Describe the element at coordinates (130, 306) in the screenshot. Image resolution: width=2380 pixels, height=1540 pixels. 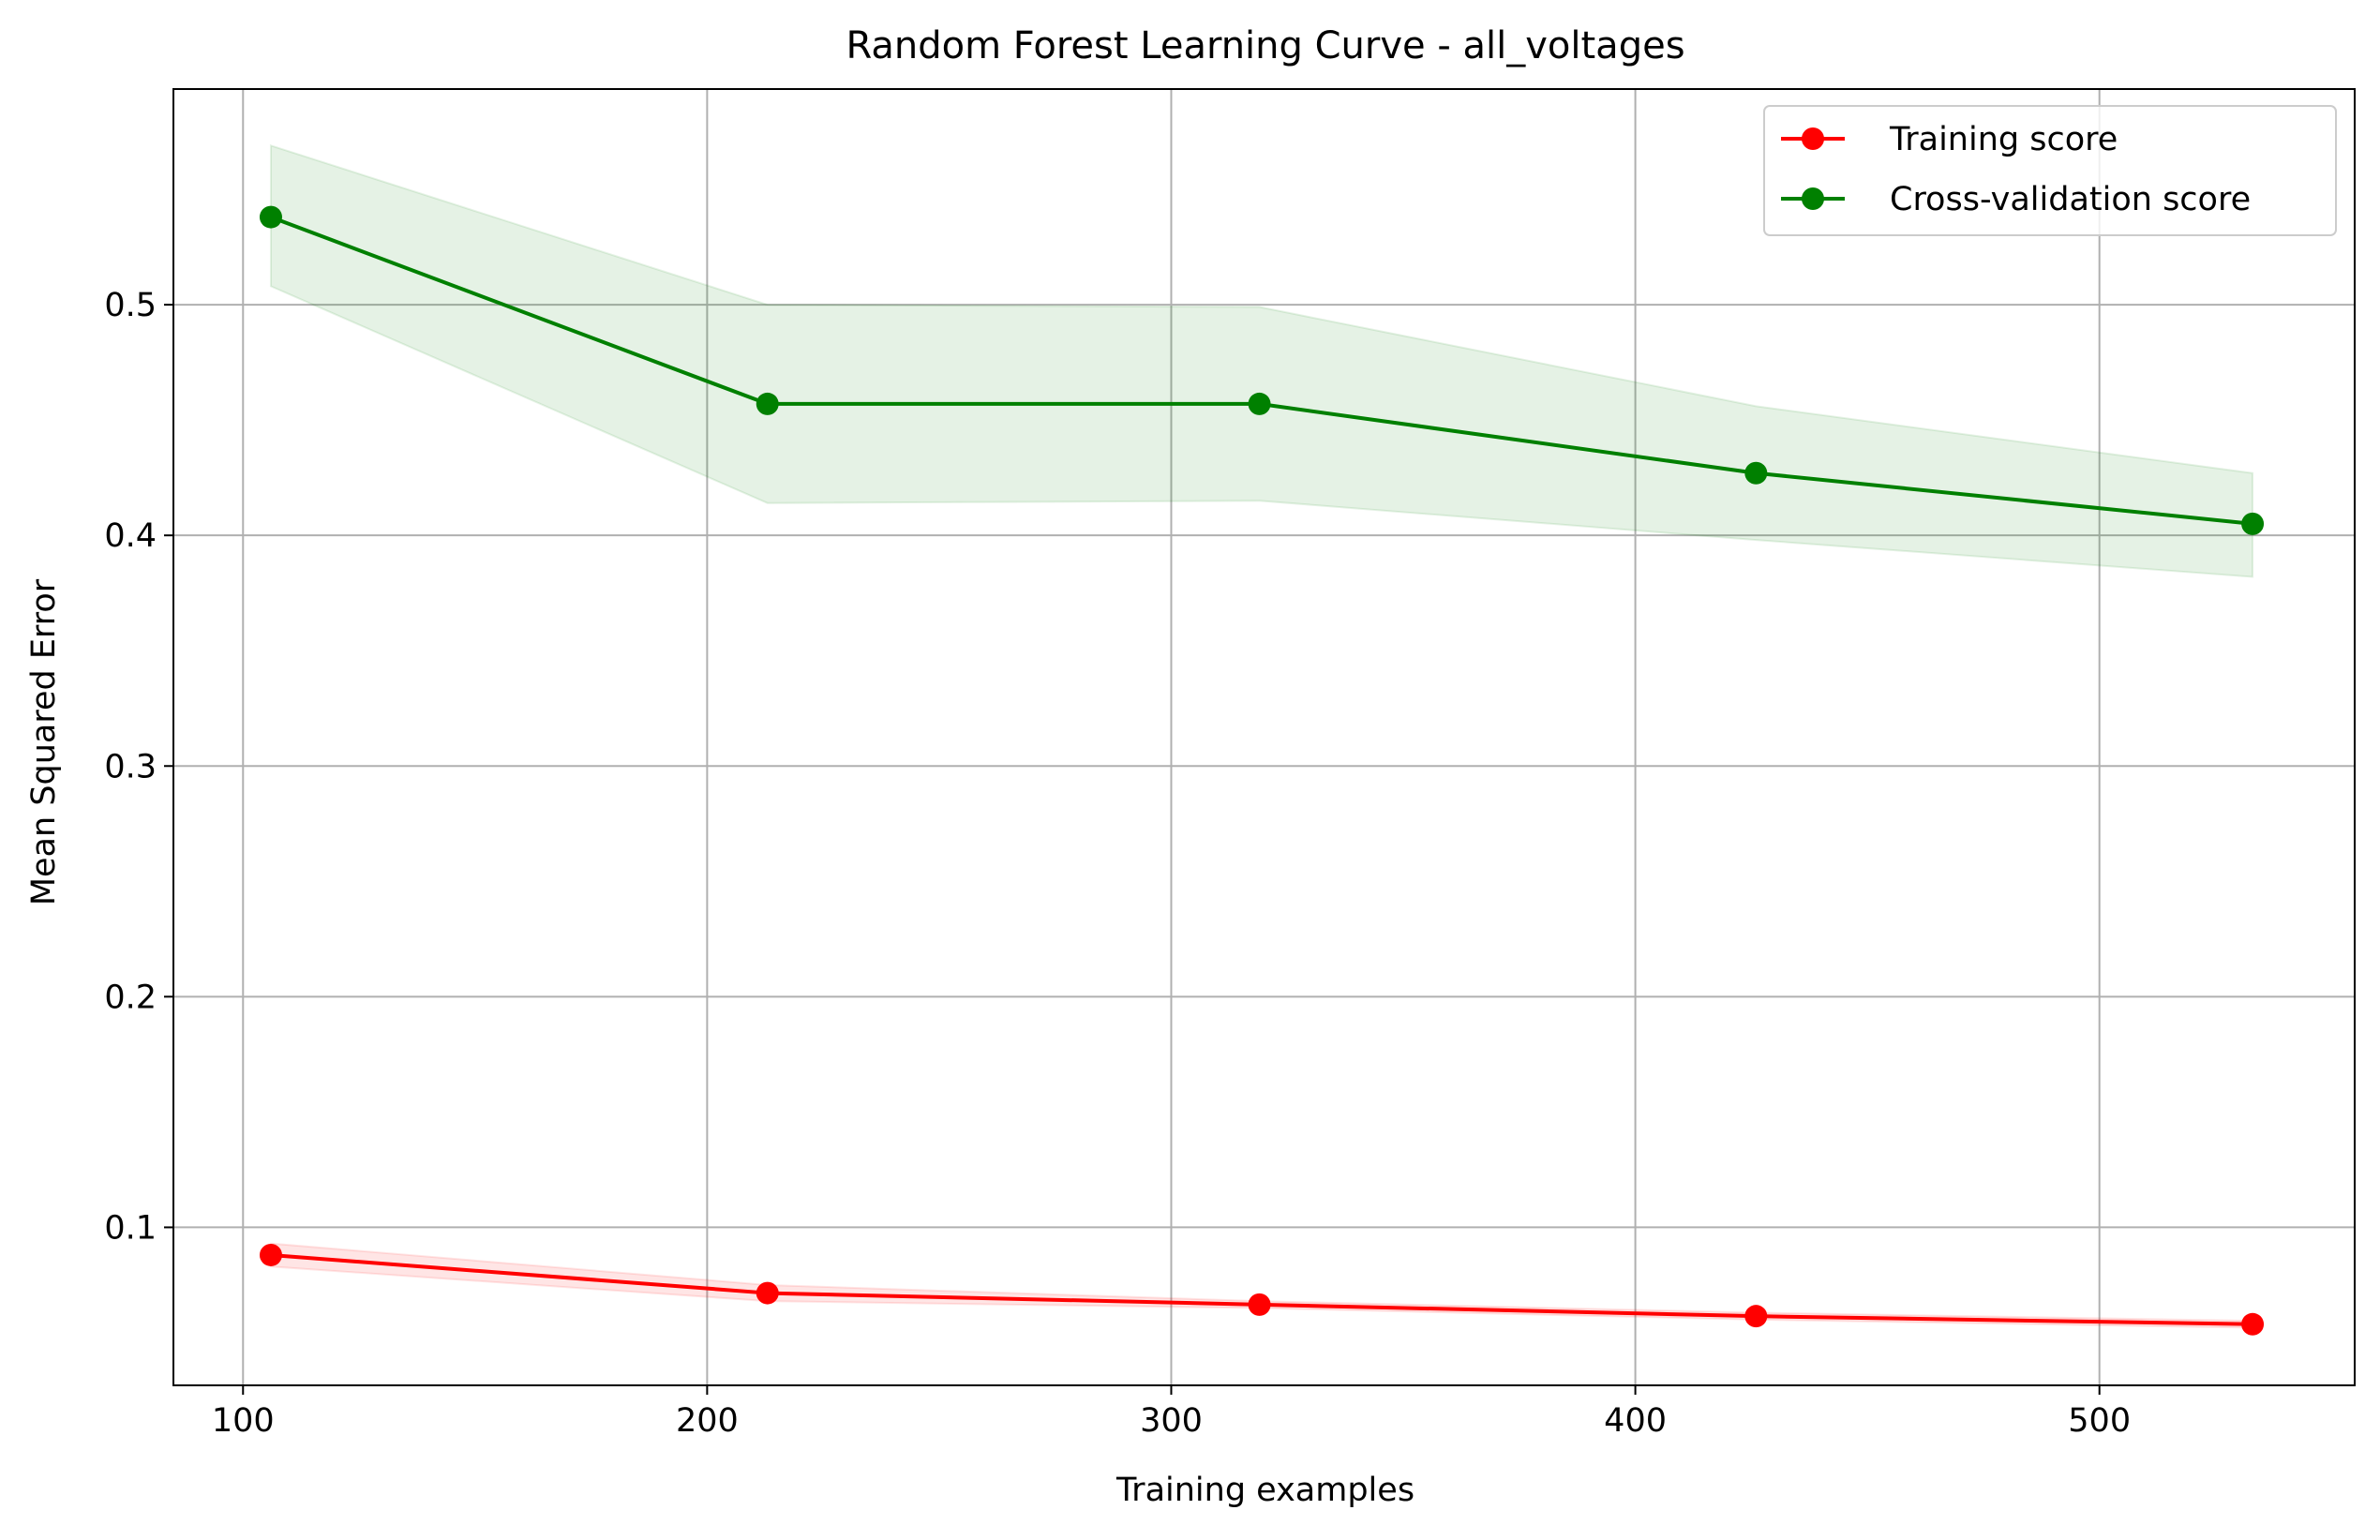
I see `y-tick-label-4: 0.5` at that location.